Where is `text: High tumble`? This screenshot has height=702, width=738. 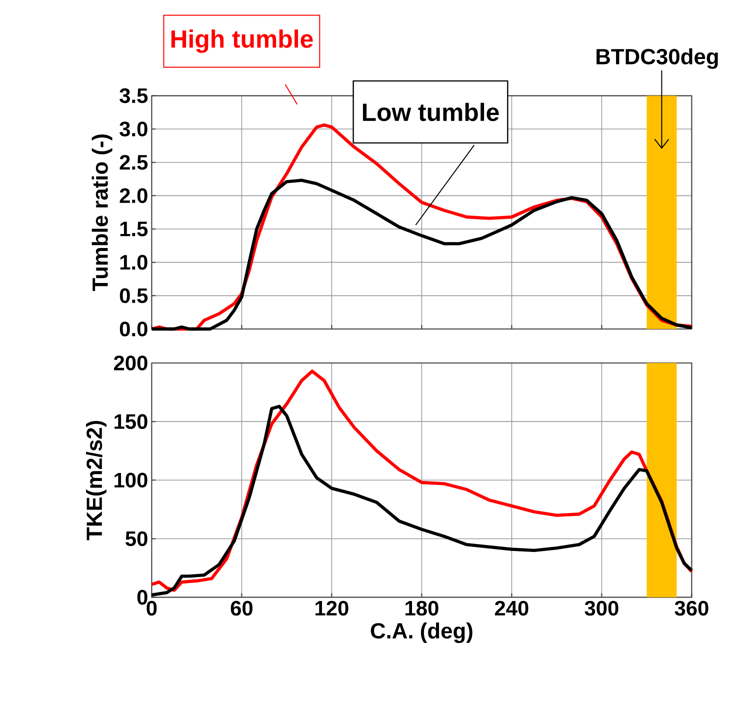
text: High tumble is located at coordinates (242, 41).